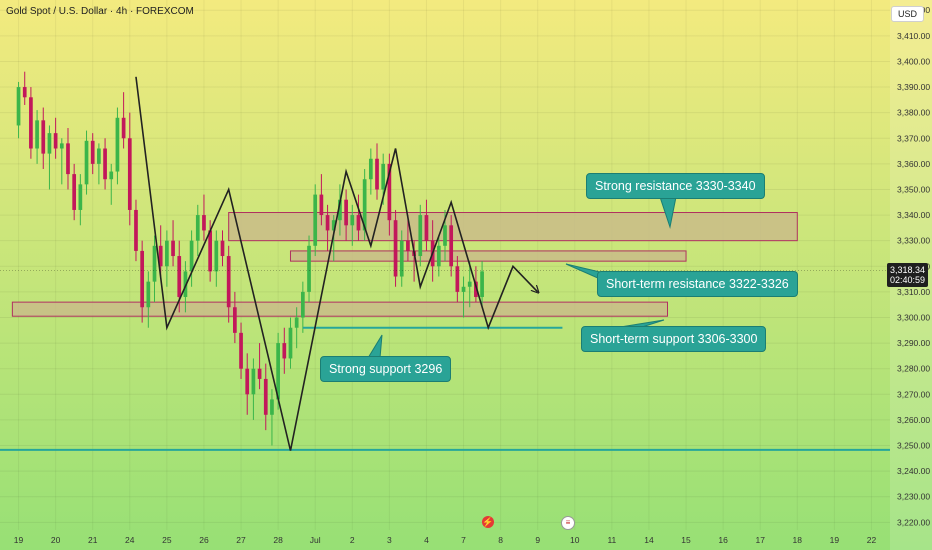  I want to click on price-tick-label: 3,260.00, so click(913, 420).